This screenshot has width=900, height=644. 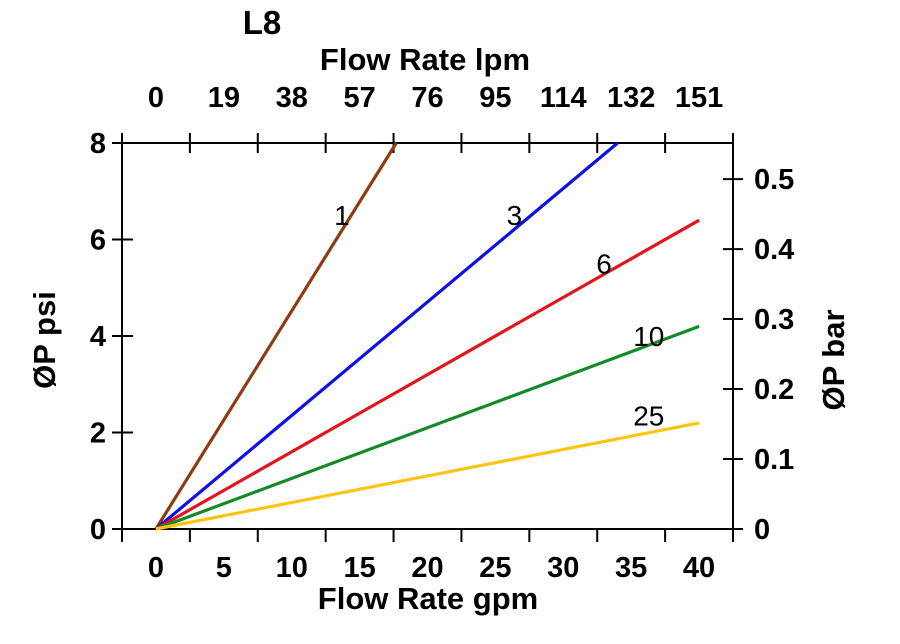 I want to click on bottom-axis-tick-label: 35, so click(x=631, y=568).